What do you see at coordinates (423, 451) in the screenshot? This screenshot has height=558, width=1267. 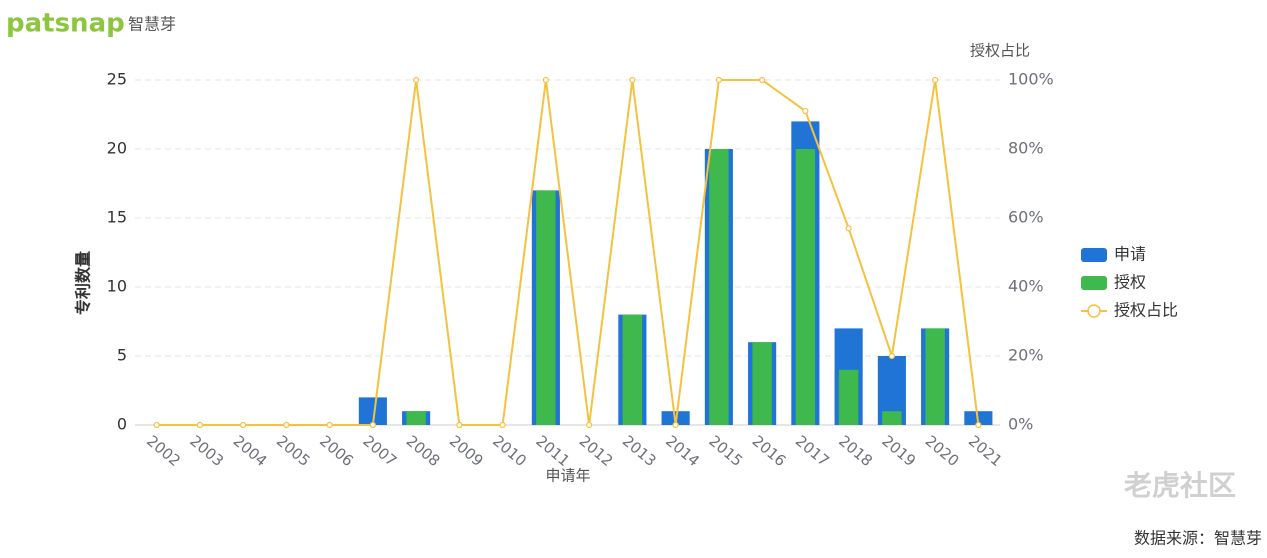 I see `x-tick-label: 2008` at bounding box center [423, 451].